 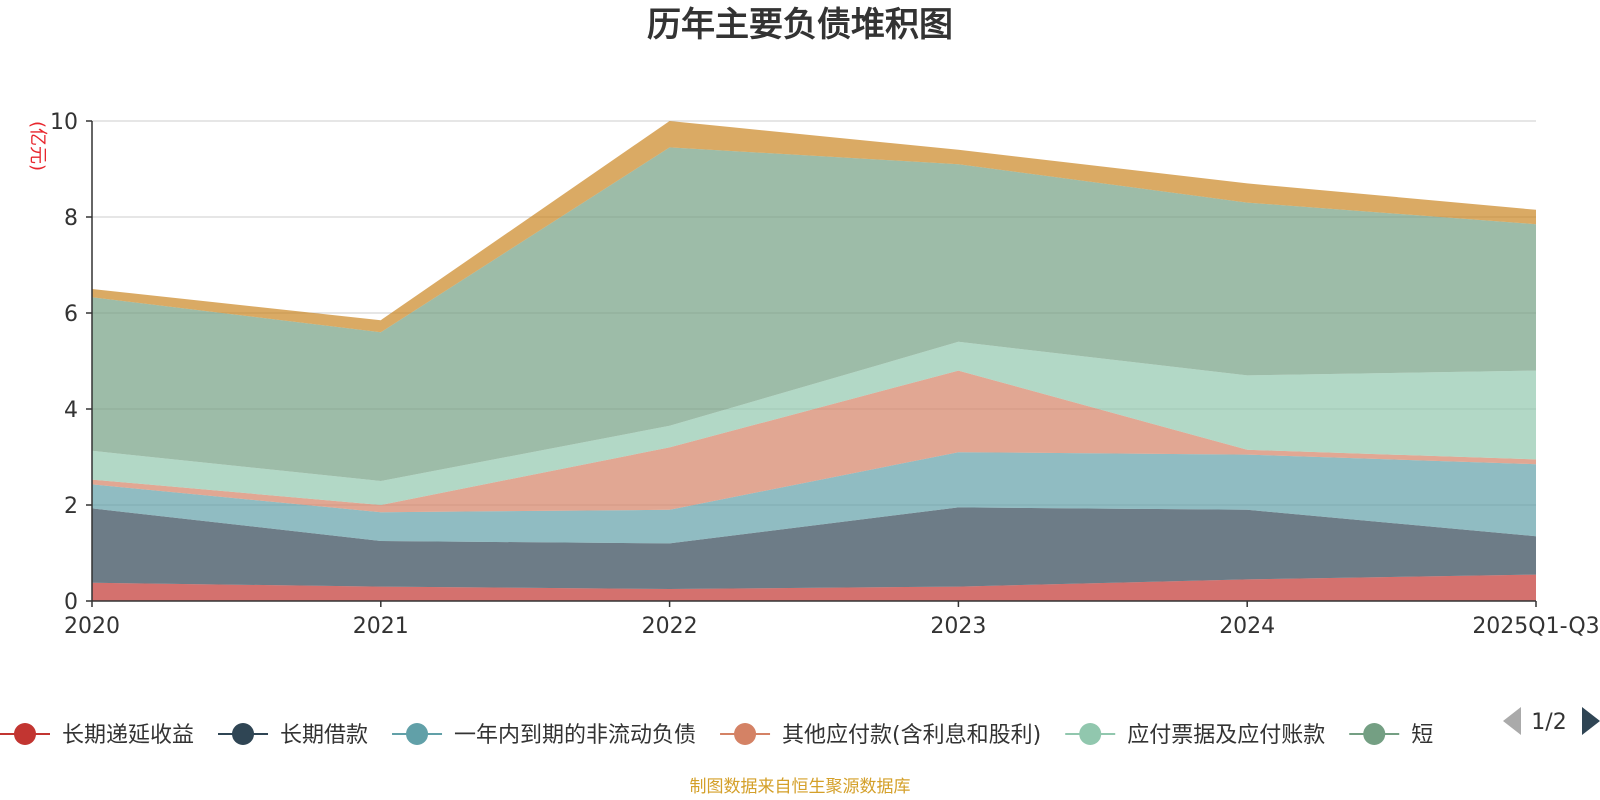 I want to click on x-tick-label: 2022, so click(x=670, y=626).